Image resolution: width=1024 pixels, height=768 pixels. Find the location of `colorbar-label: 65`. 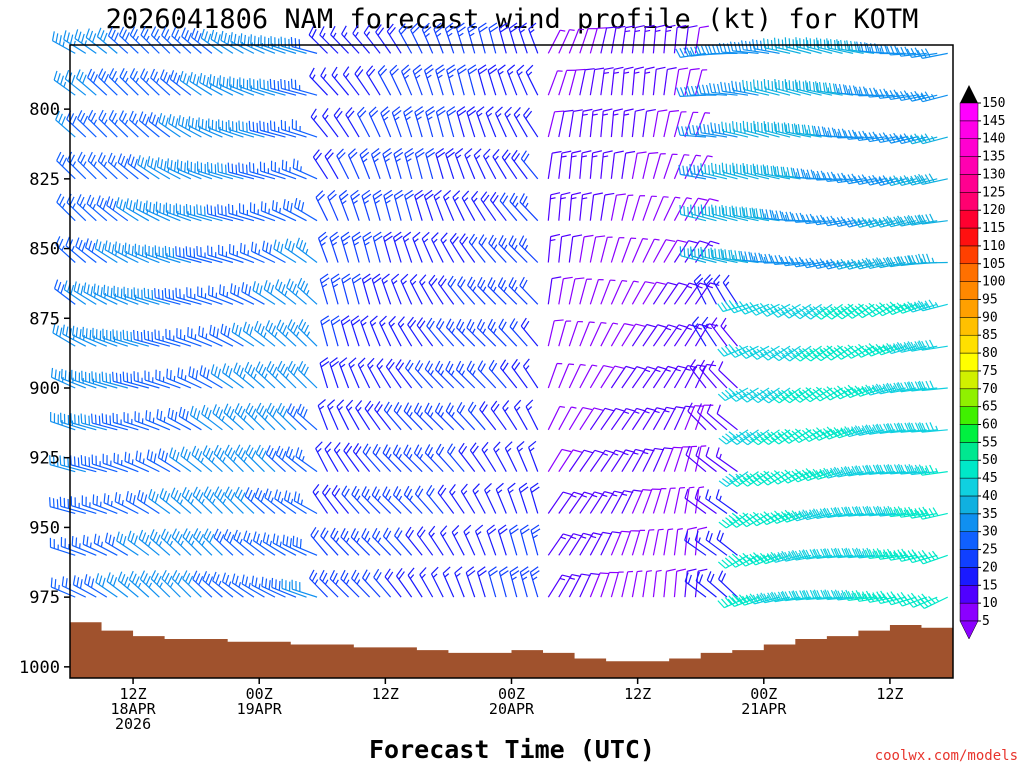

colorbar-label: 65 is located at coordinates (990, 407).